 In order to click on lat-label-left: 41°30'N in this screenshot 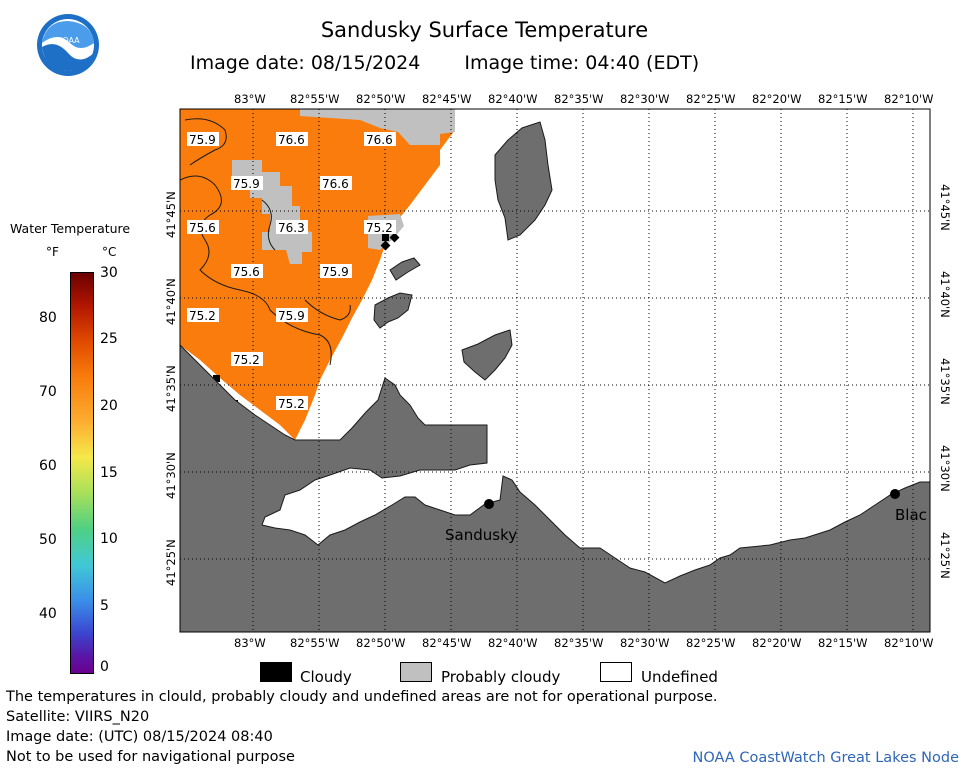, I will do `click(171, 475)`.